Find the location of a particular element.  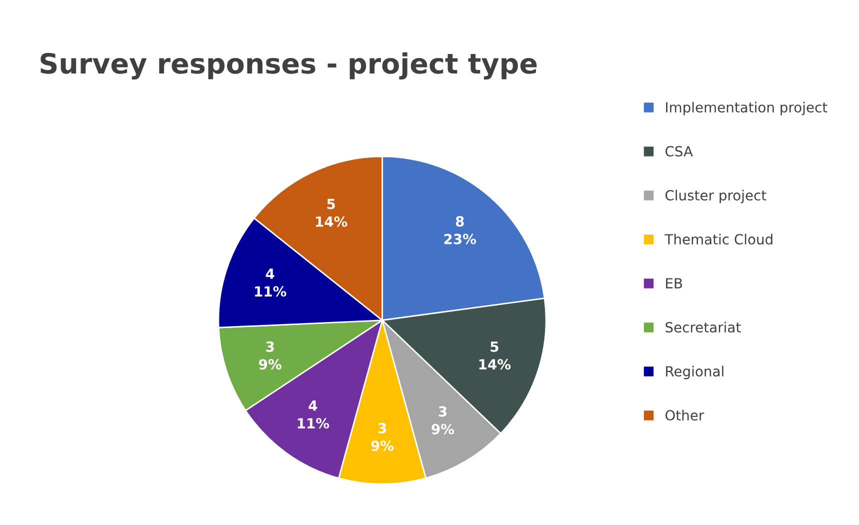

legend-label: CSA is located at coordinates (679, 151).